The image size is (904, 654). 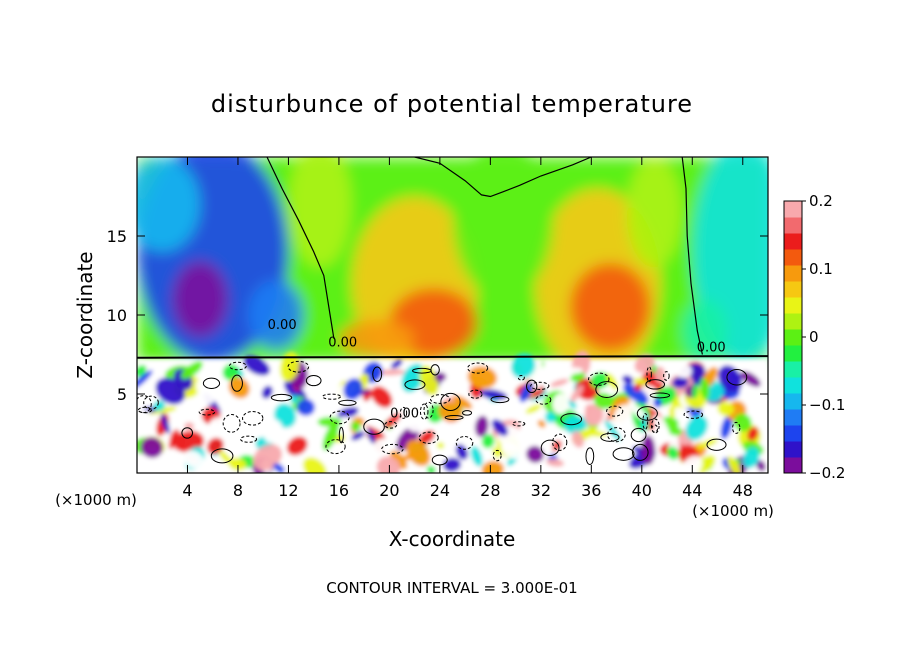 I want to click on colorbar-tick-label: 0.2, so click(x=821, y=201).